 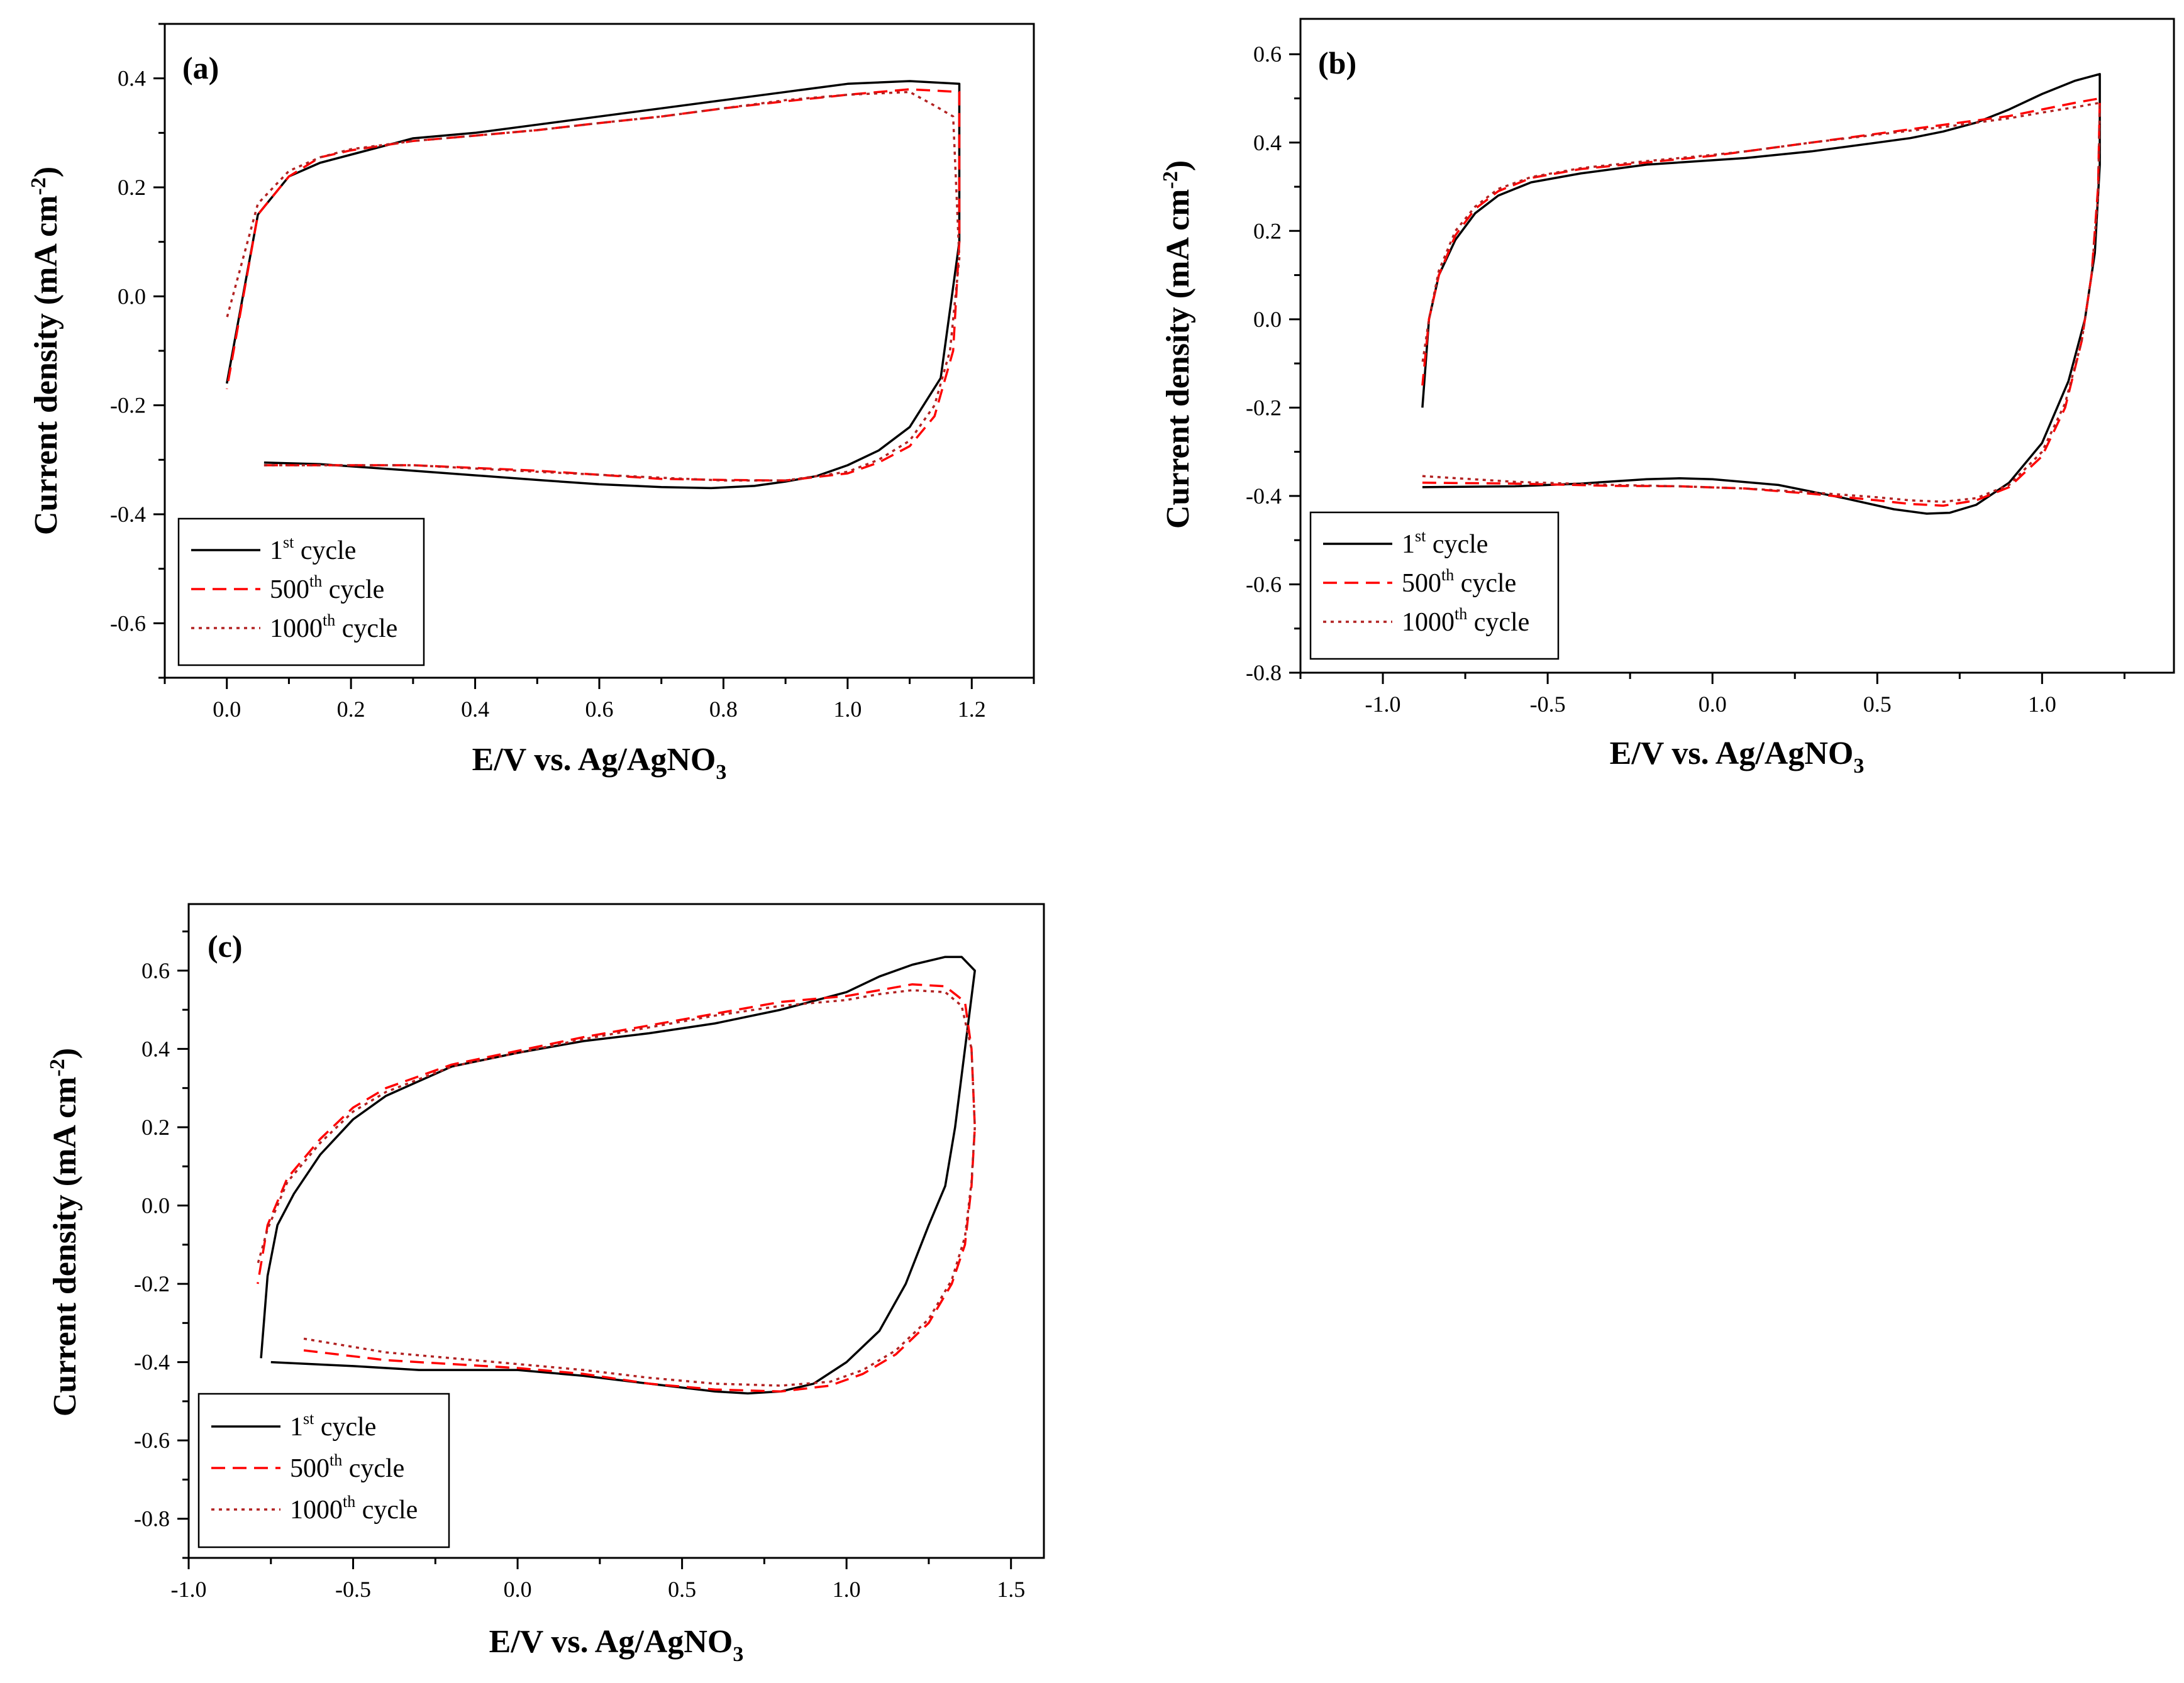 What do you see at coordinates (972, 709) in the screenshot?
I see `x-tick-label: 1.2` at bounding box center [972, 709].